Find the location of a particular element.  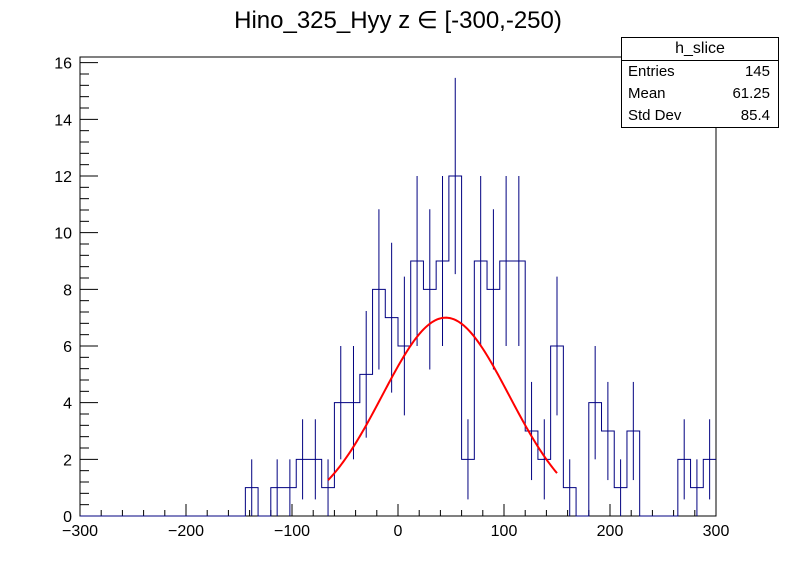

y-tick-label: 16 is located at coordinates (63, 64).